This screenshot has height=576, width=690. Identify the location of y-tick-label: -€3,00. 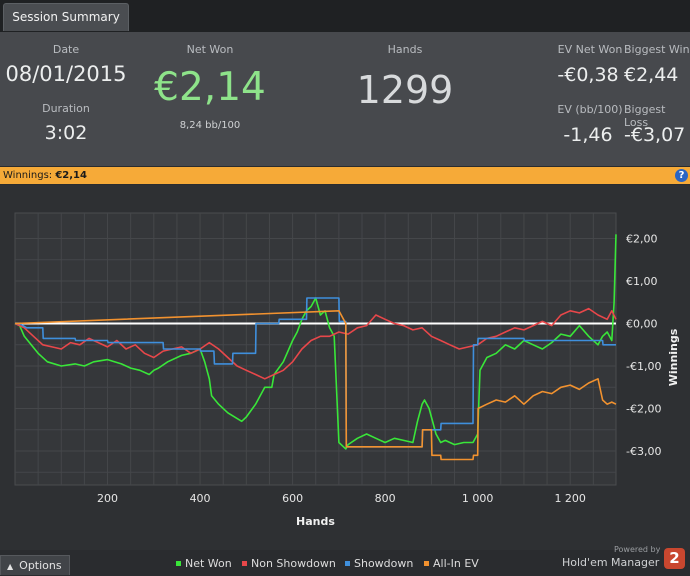
(643, 451).